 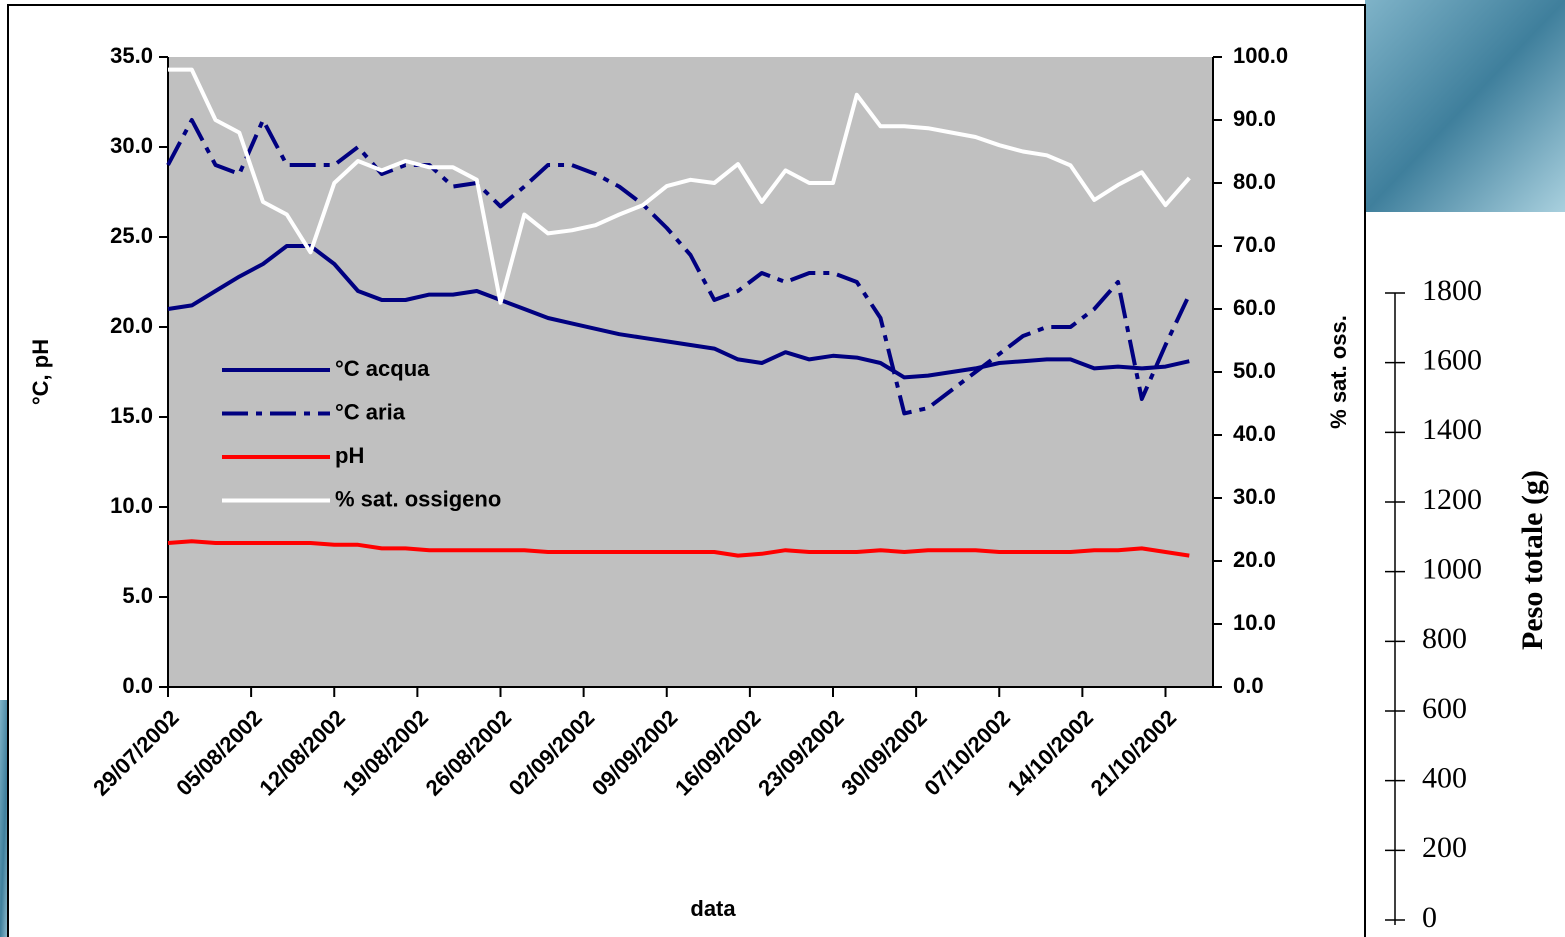 What do you see at coordinates (713, 908) in the screenshot?
I see `x-axis-title: data` at bounding box center [713, 908].